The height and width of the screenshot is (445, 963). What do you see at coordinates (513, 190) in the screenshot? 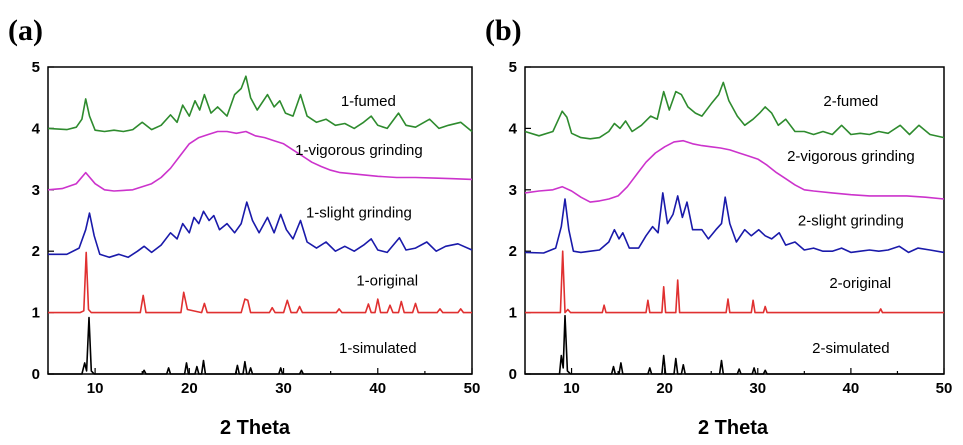
I see `panel-b-y-tick-label: 3` at bounding box center [513, 190].